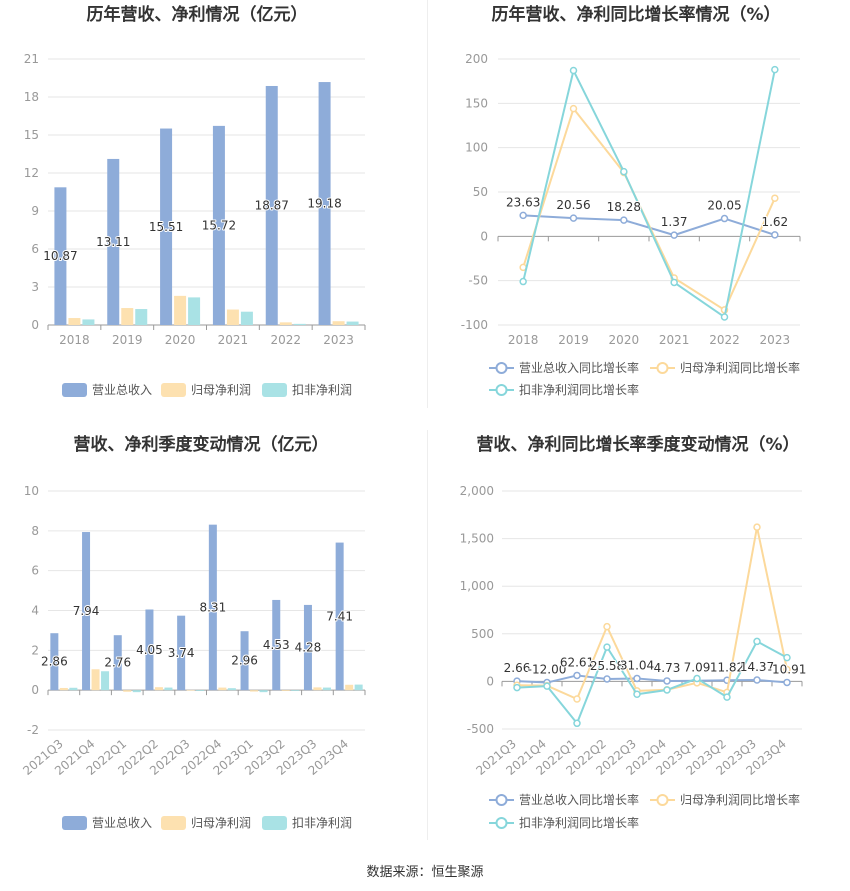  I want to click on y-tick-label: 8, so click(35, 531).